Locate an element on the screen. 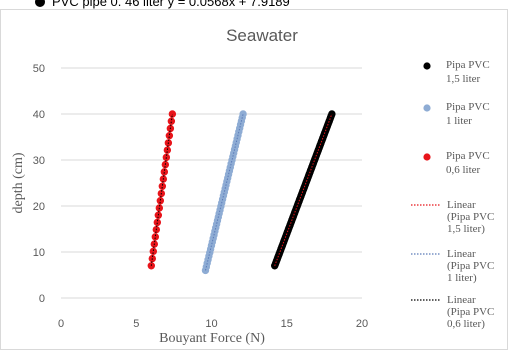 Image resolution: width=508 pixels, height=350 pixels. caption-marker-icon is located at coordinates (40, 3).